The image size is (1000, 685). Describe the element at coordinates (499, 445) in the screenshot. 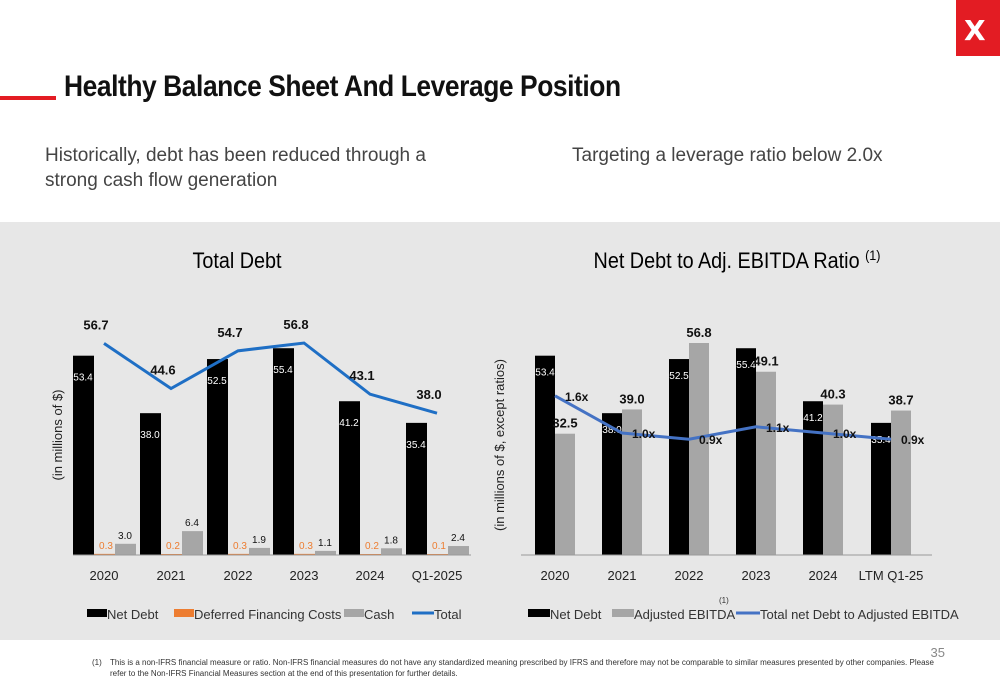

I see `chart2-ylabel: (in millions of $, except ratios)` at that location.